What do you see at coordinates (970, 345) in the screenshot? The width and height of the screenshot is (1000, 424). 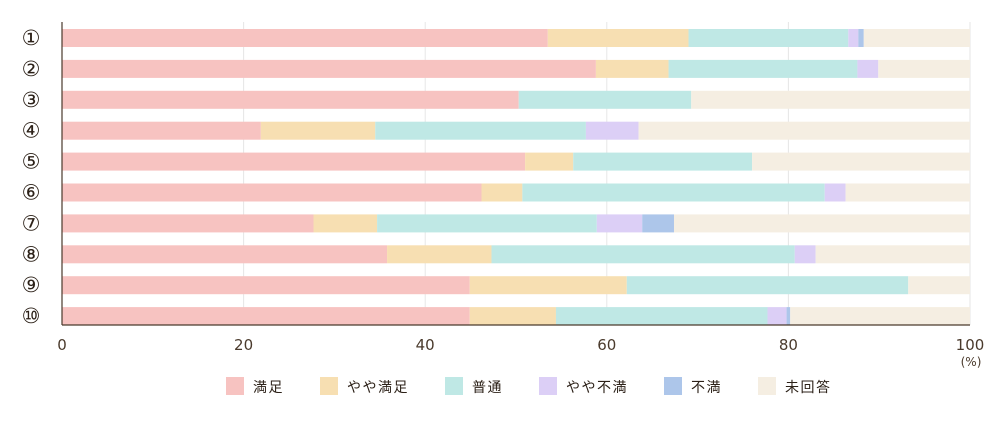 I see `x-tick-label-100: 100` at bounding box center [970, 345].